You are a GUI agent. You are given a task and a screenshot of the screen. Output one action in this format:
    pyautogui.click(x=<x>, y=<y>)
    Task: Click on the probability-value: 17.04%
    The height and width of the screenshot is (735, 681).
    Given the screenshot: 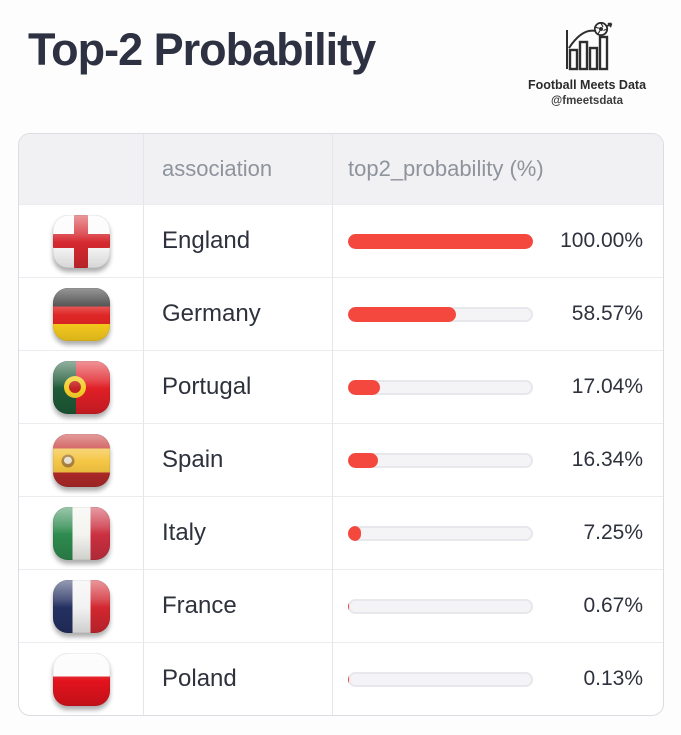 What is the action you would take?
    pyautogui.click(x=607, y=386)
    